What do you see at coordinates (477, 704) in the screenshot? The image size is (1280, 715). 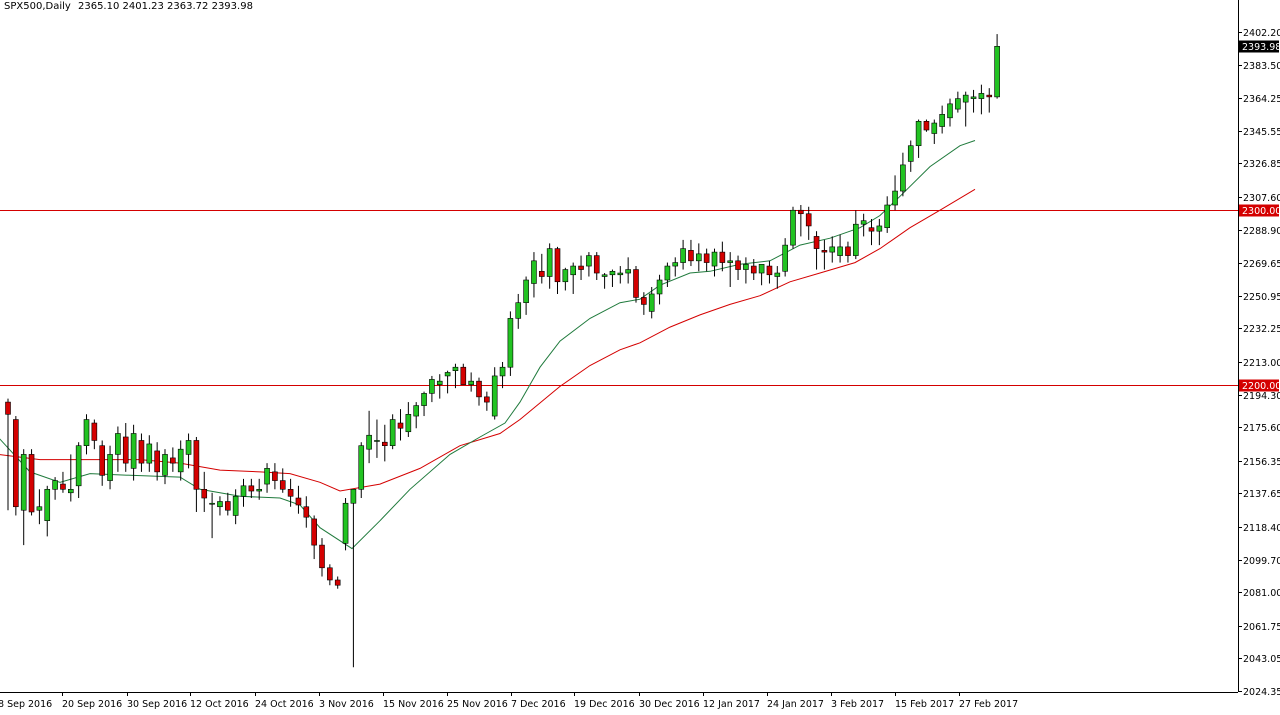 I see `x-tick-label: 25 Nov 2016` at bounding box center [477, 704].